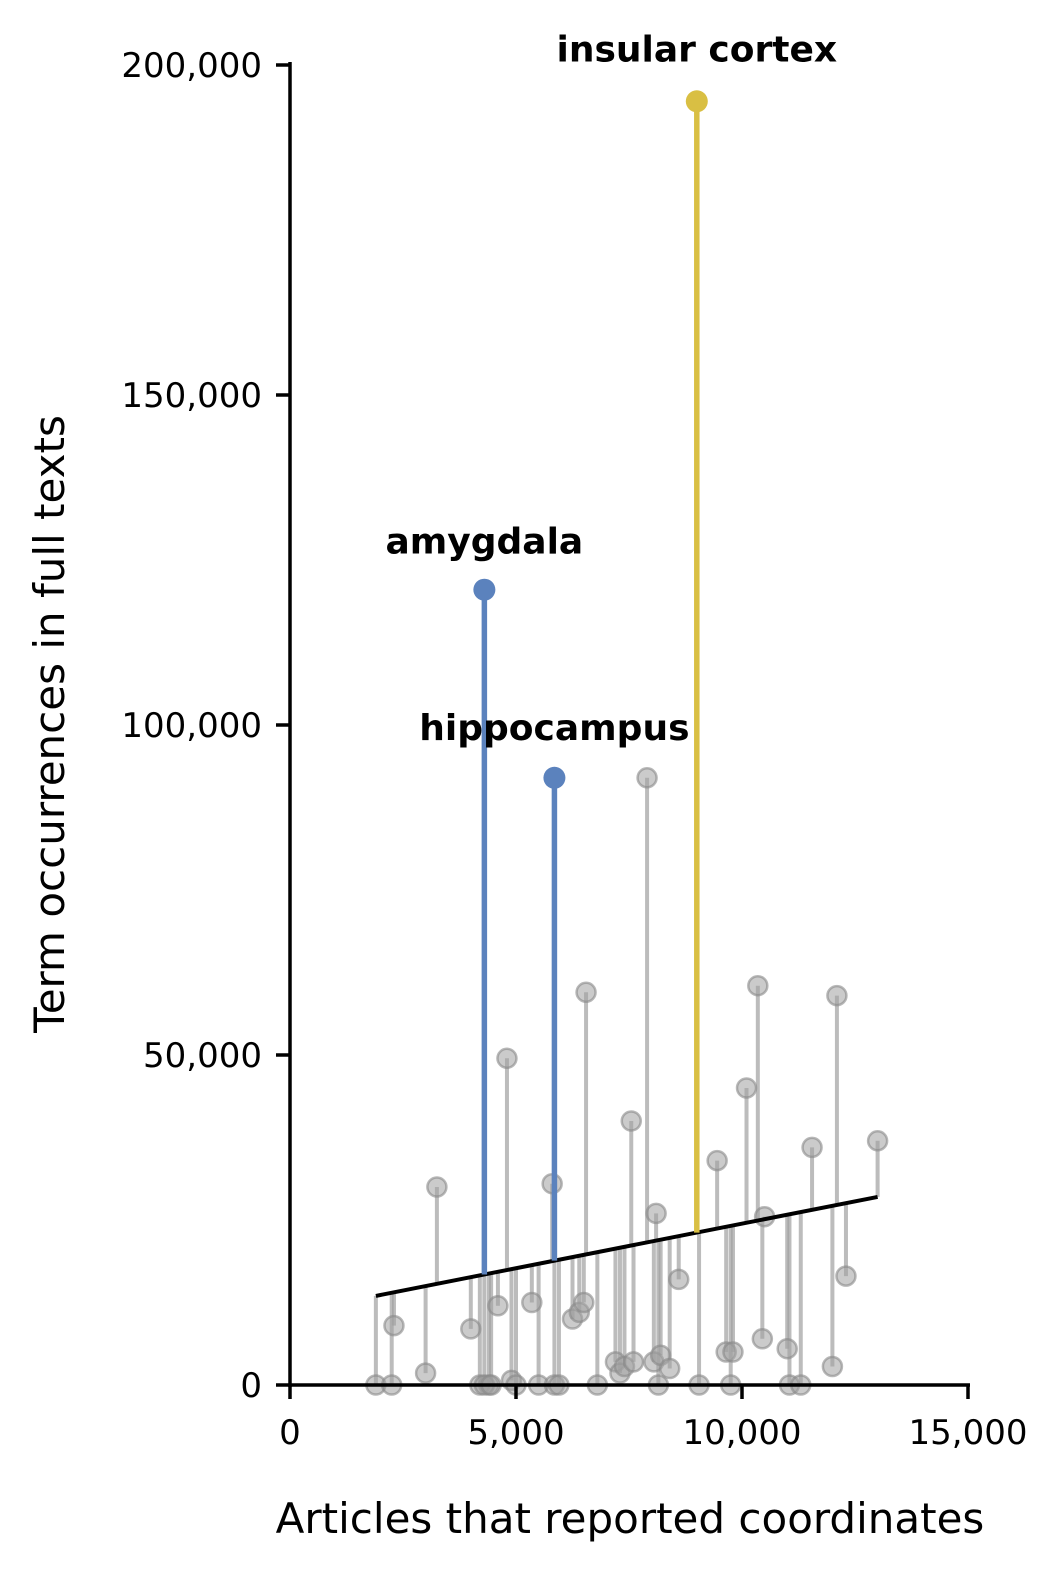 The image size is (1061, 1571). Describe the element at coordinates (630, 1518) in the screenshot. I see `x-axis-title: Articles that reported coordinates` at that location.